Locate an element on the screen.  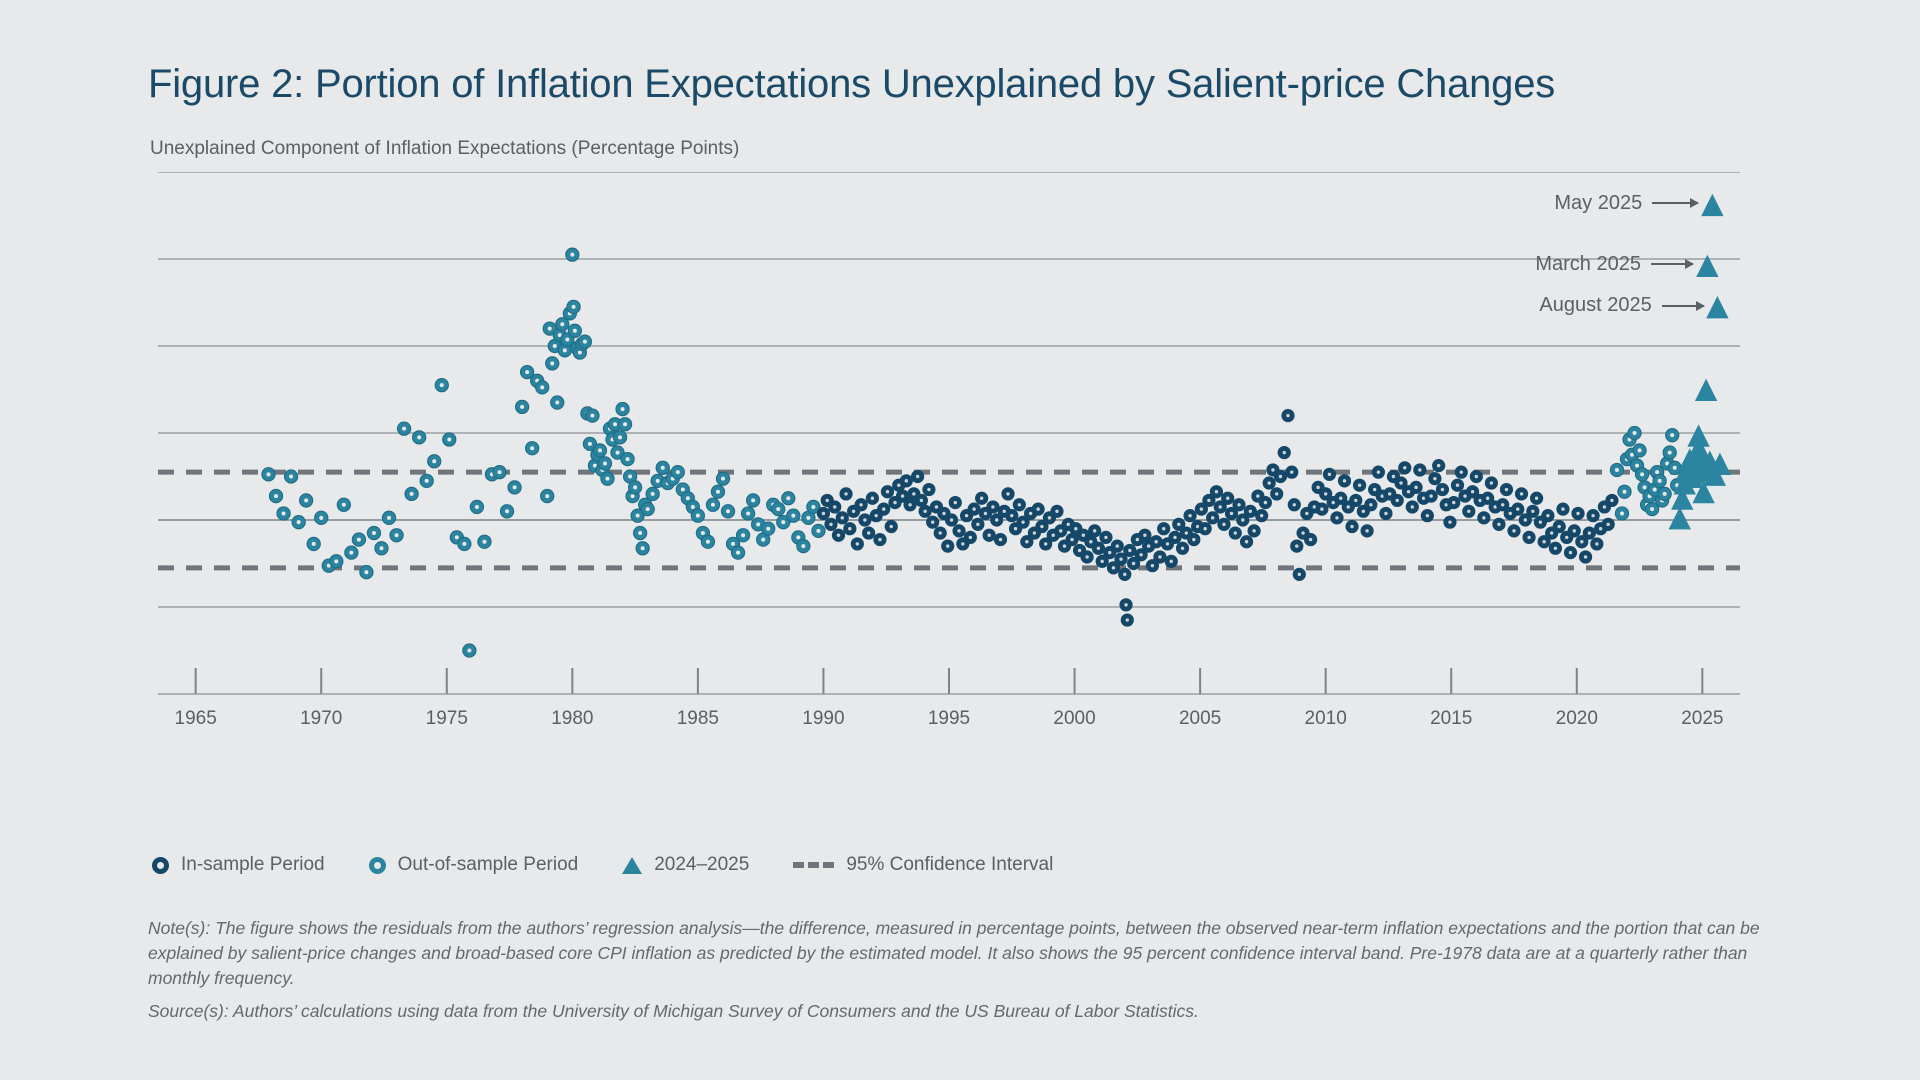
triangle-icon is located at coordinates (632, 865).